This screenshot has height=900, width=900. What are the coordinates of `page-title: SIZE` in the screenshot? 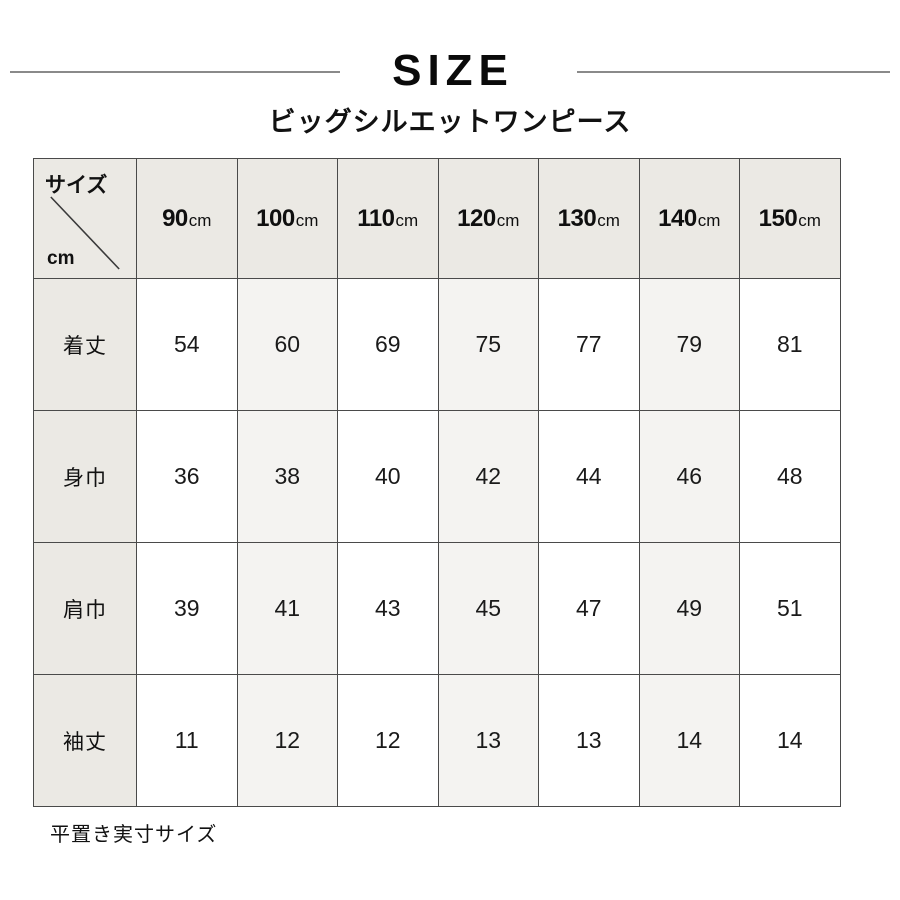 It's located at (453, 70).